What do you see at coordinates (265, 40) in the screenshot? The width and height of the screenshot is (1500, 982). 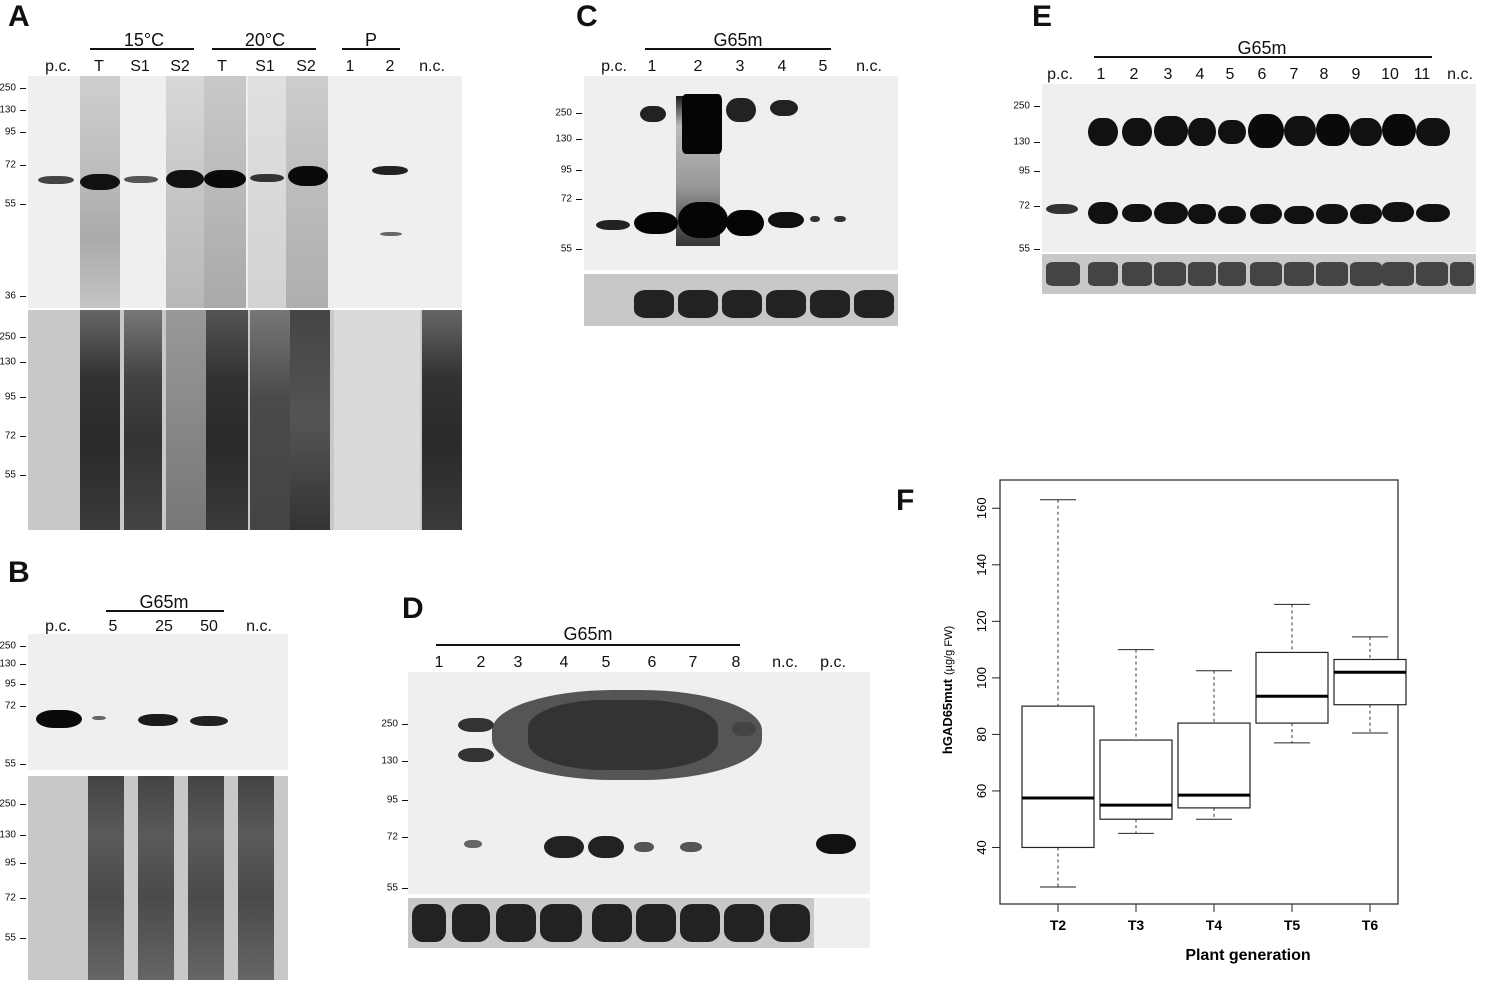 I see `group-label-20c: 20°C` at bounding box center [265, 40].